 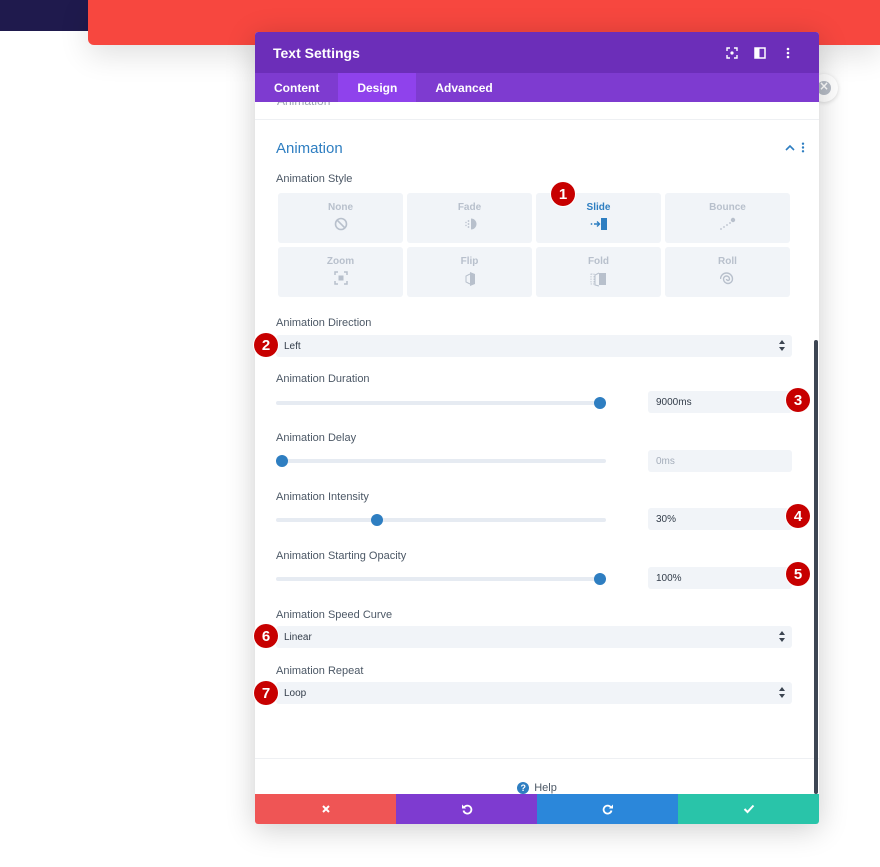 What do you see at coordinates (788, 53) in the screenshot?
I see `more-options-icon` at bounding box center [788, 53].